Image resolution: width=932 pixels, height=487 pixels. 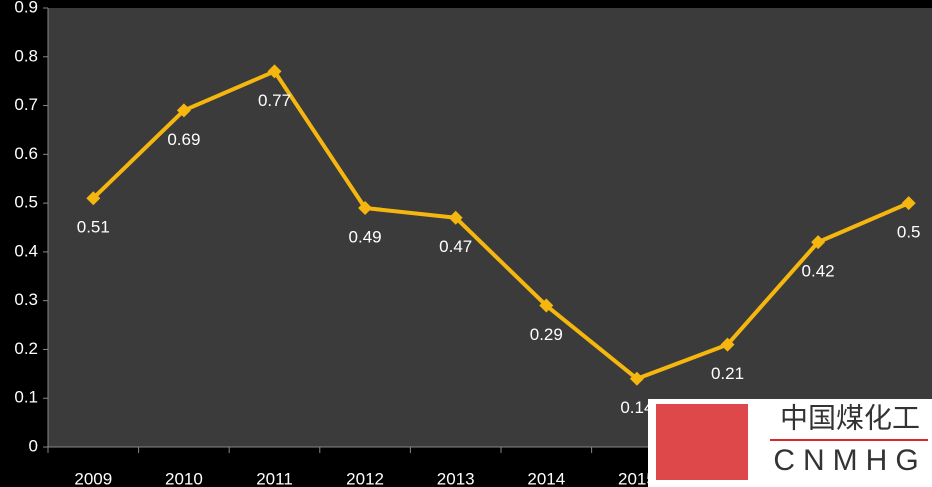 I want to click on y-tick-label: 0.4, so click(x=26, y=250).